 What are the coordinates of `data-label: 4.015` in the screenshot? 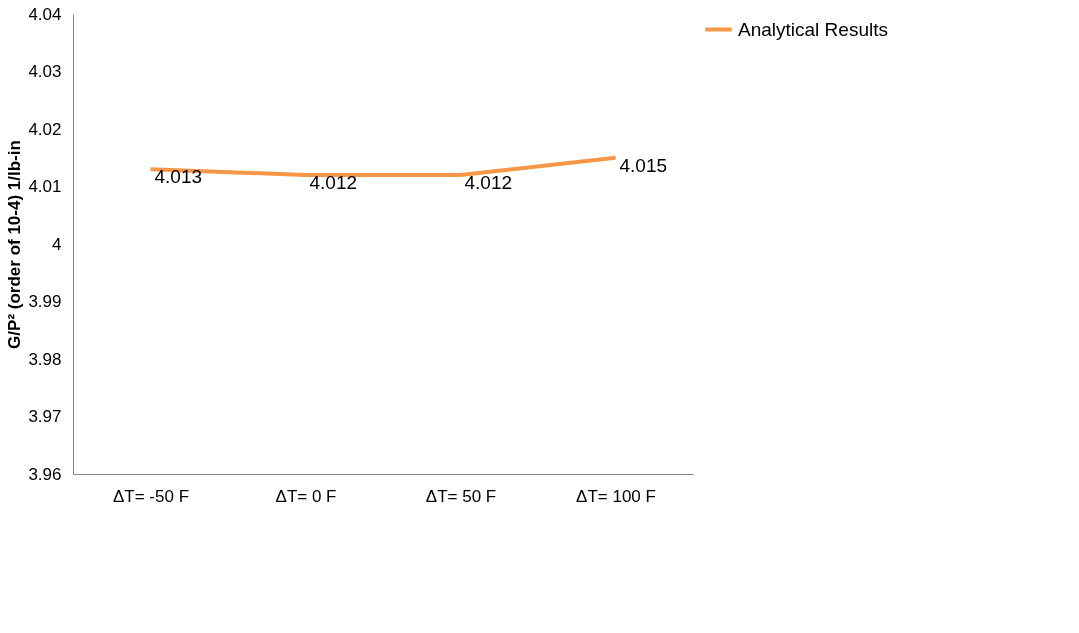 It's located at (643, 165).